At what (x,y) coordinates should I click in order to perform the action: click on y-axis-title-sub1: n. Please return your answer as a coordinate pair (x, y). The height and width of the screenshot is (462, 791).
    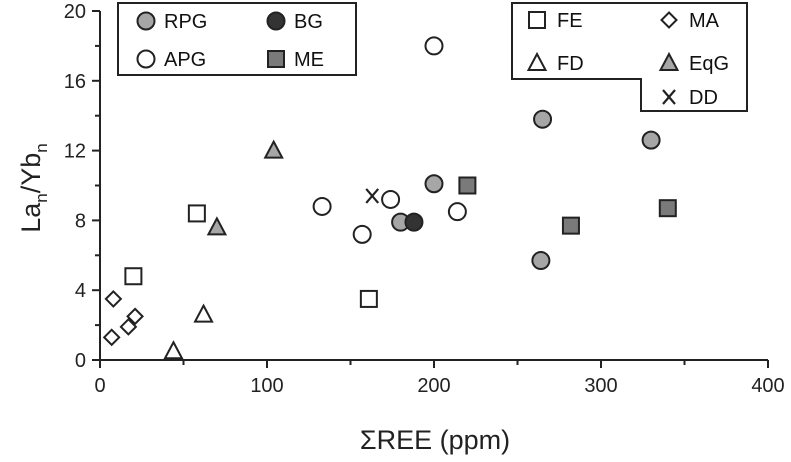
    Looking at the image, I should click on (41, 197).